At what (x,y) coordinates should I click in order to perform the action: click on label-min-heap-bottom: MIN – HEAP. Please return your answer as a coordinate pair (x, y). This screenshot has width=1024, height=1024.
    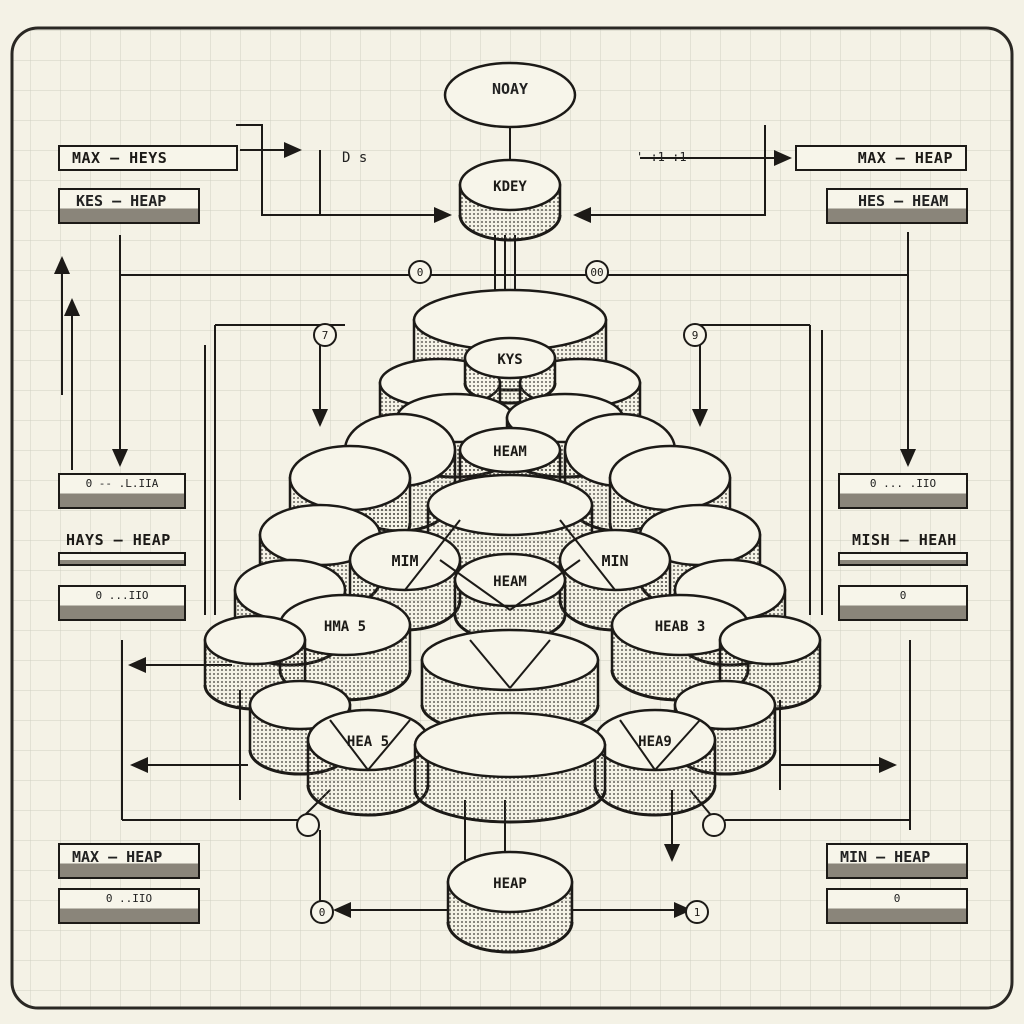
    Looking at the image, I should click on (885, 857).